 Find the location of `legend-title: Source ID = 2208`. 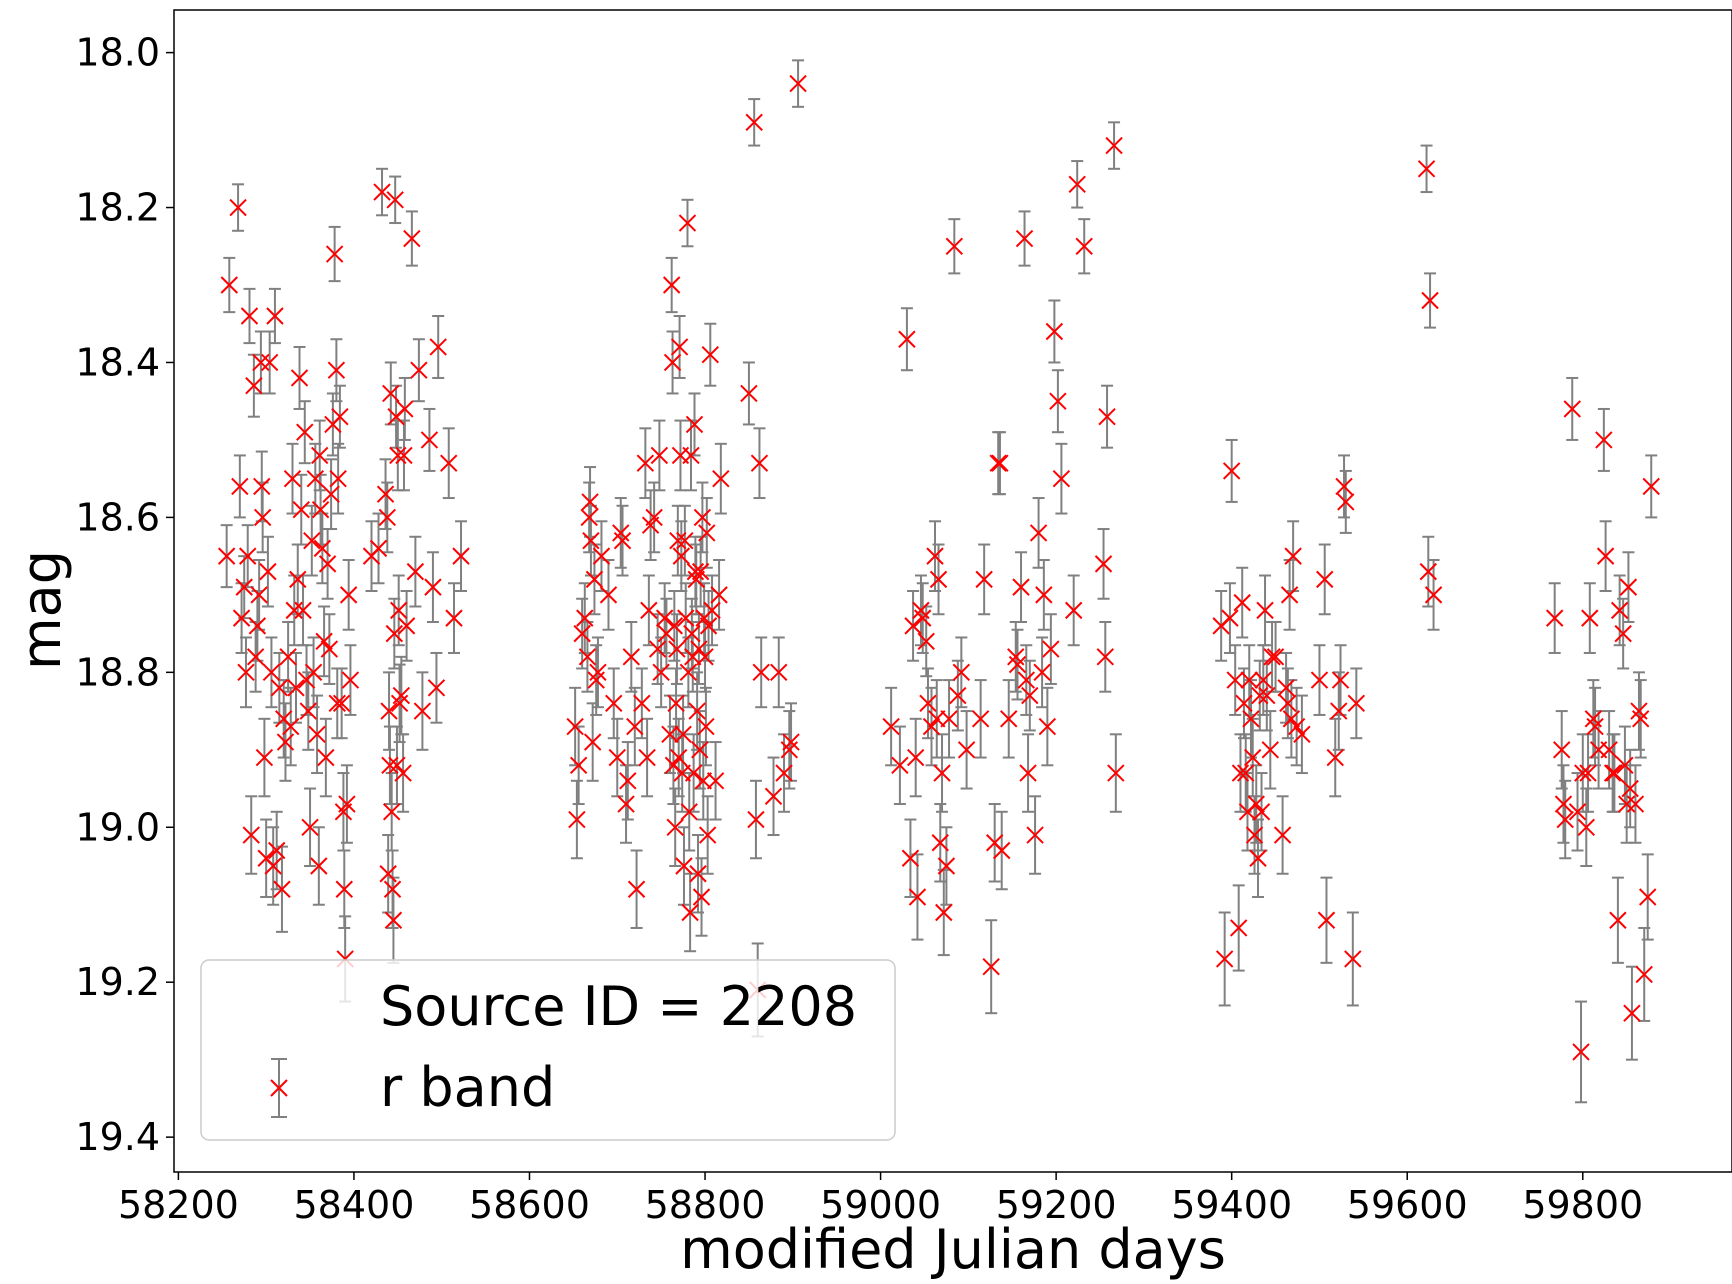

legend-title: Source ID = 2208 is located at coordinates (618, 1006).